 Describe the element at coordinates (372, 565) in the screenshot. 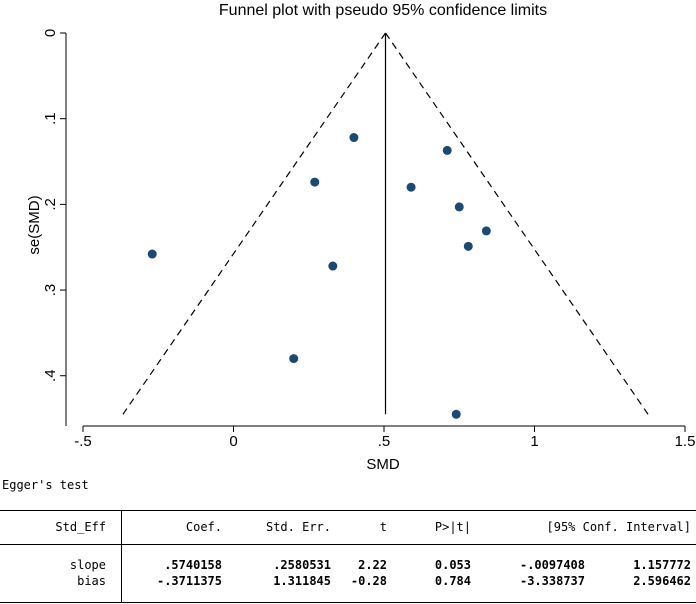

I see `t-value: 2.22` at that location.